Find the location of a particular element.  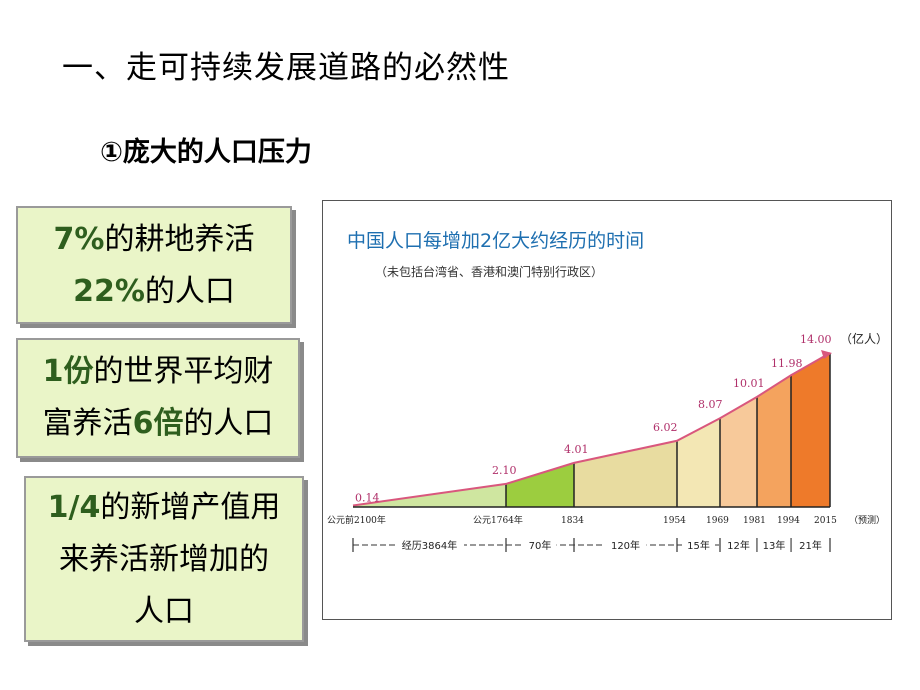

interval-label: 13年 is located at coordinates (774, 545).